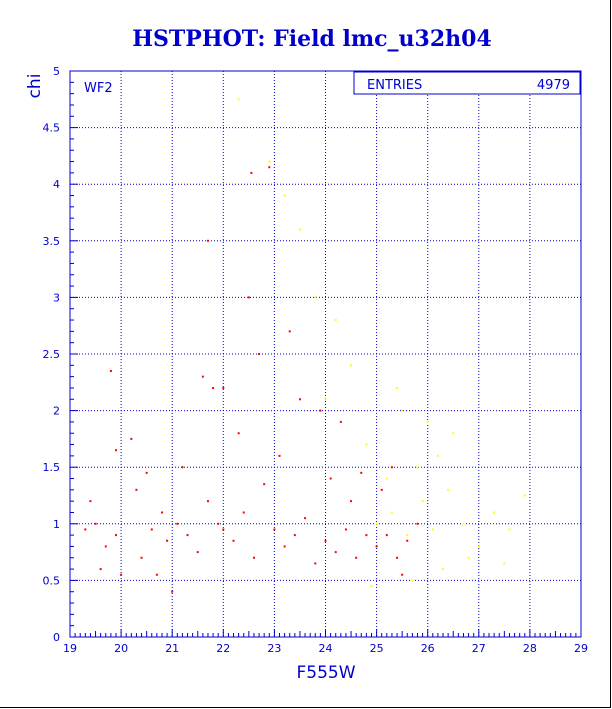  Describe the element at coordinates (377, 648) in the screenshot. I see `x-tick-label: 25` at that location.